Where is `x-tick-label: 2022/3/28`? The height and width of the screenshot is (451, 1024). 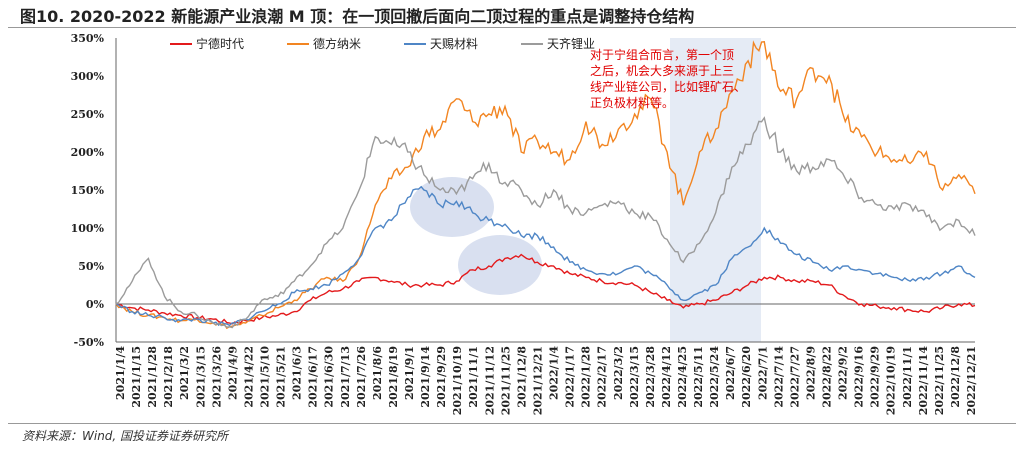
x-tick-label: 2022/3/28 is located at coordinates (650, 377).